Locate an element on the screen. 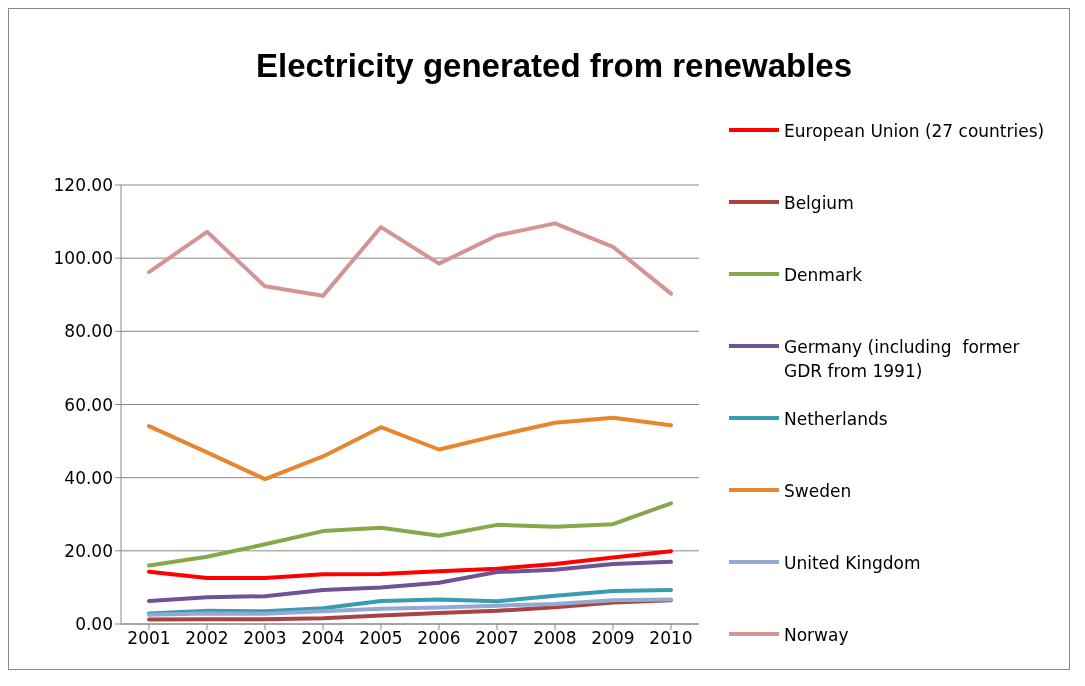 The width and height of the screenshot is (1085, 686). legend-label: Netherlands is located at coordinates (836, 419).